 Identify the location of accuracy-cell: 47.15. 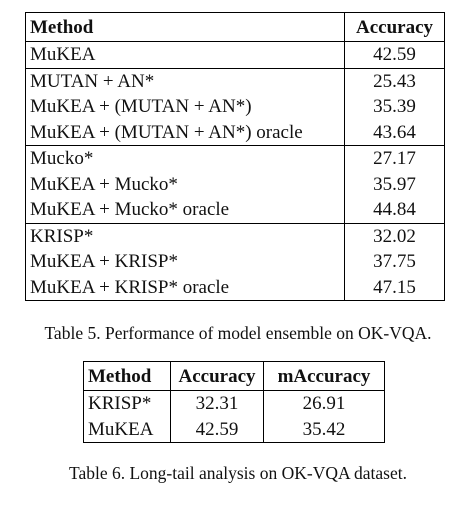
(394, 287).